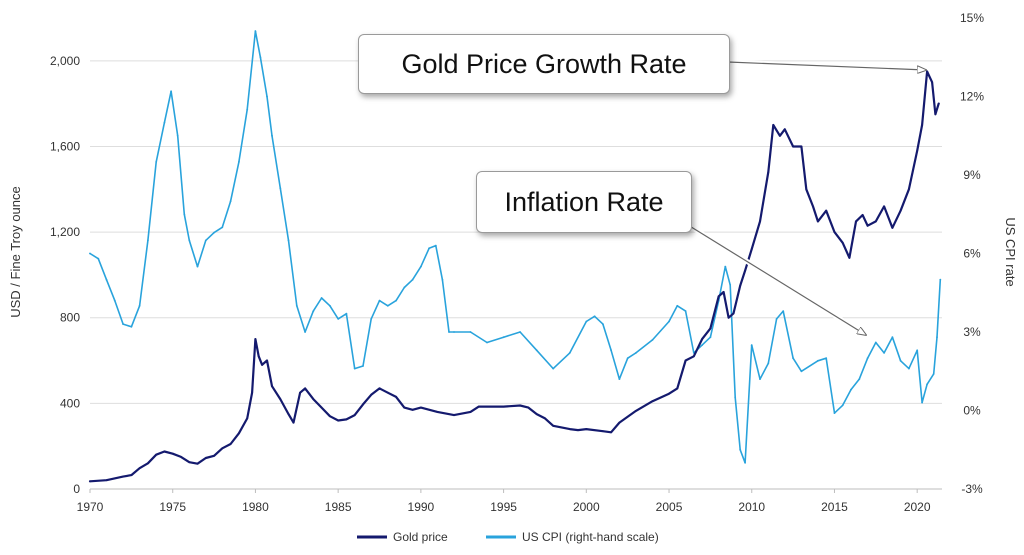  What do you see at coordinates (669, 507) in the screenshot?
I see `x-tick-label: 2005` at bounding box center [669, 507].